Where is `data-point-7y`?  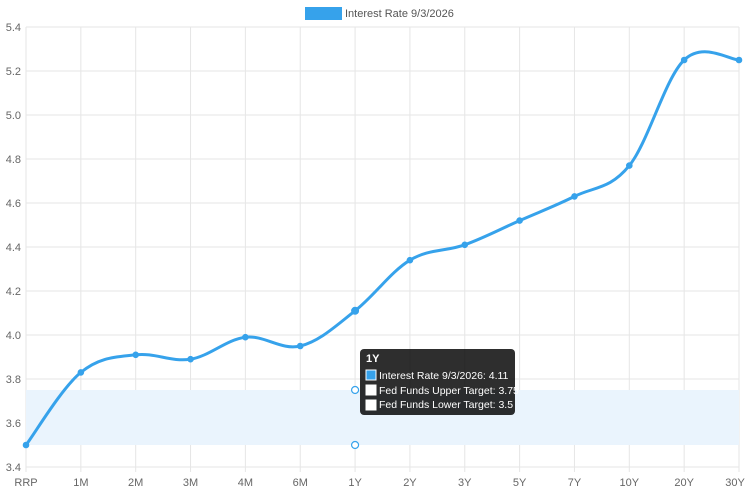 data-point-7y is located at coordinates (574, 196).